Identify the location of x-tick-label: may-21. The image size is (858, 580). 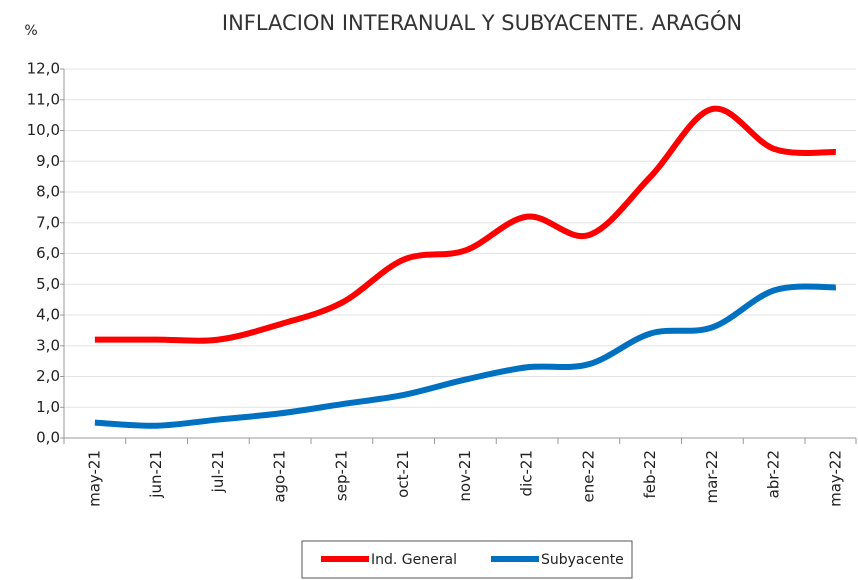
(94, 478).